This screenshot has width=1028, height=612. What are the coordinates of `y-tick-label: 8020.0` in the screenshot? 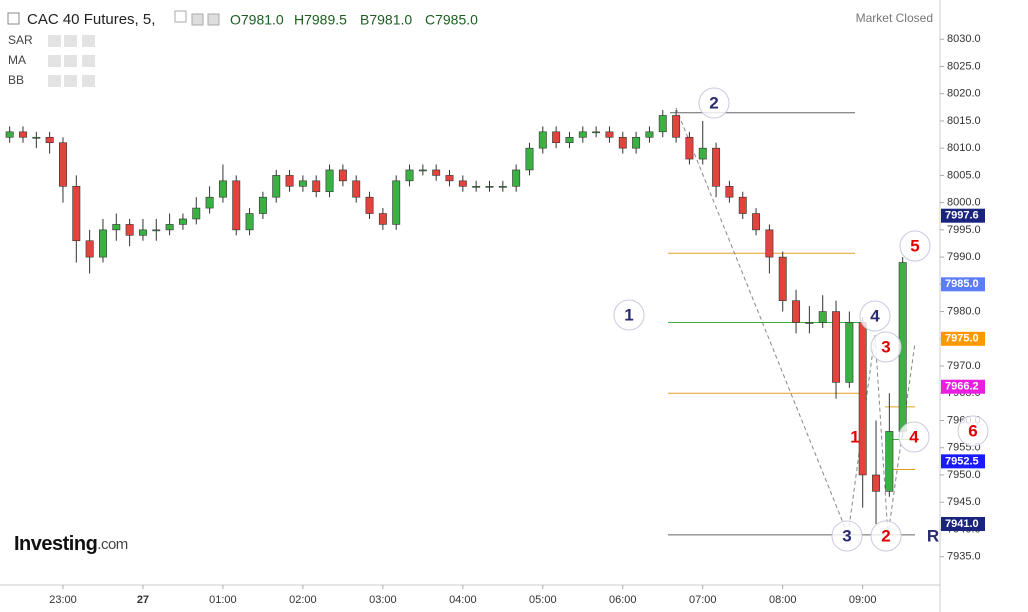 It's located at (964, 94).